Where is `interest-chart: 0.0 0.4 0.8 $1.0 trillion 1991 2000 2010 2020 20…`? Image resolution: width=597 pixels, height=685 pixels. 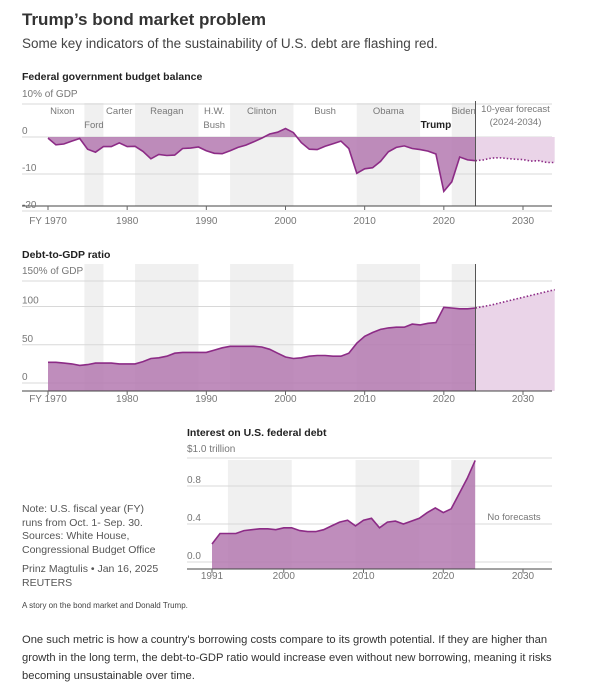 interest-chart: 0.0 0.4 0.8 $1.0 trillion 1991 2000 2010 2020 20… is located at coordinates (369, 504).